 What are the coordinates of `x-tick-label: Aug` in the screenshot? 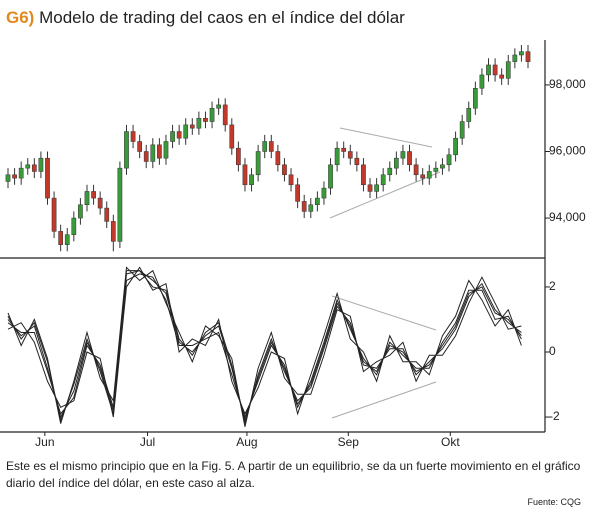 It's located at (246, 442).